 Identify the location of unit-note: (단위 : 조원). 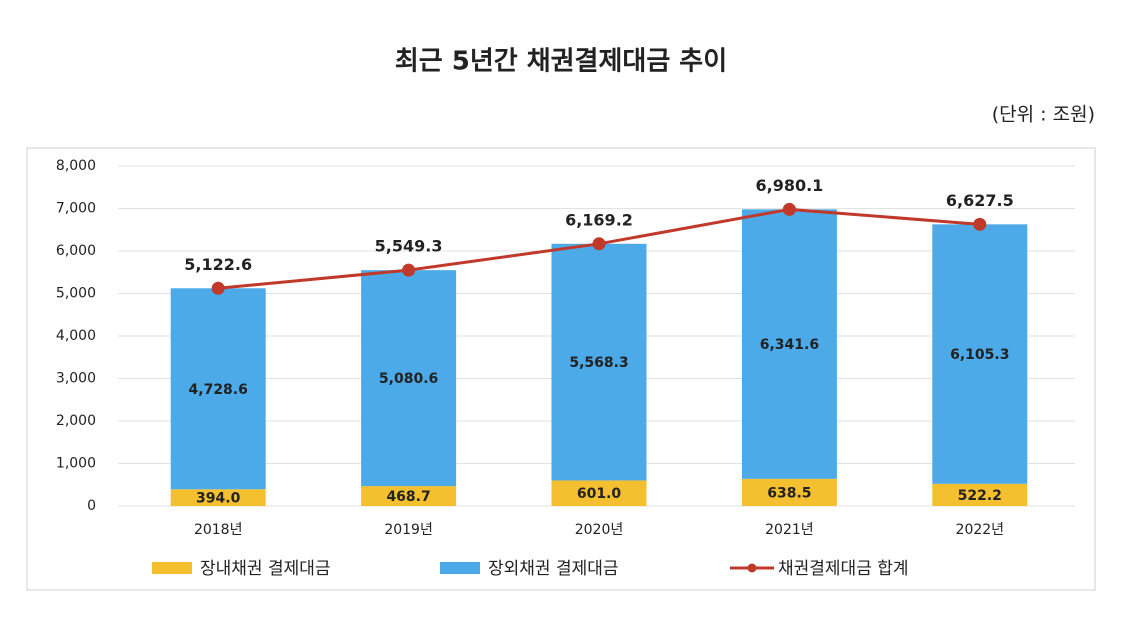
(1043, 115).